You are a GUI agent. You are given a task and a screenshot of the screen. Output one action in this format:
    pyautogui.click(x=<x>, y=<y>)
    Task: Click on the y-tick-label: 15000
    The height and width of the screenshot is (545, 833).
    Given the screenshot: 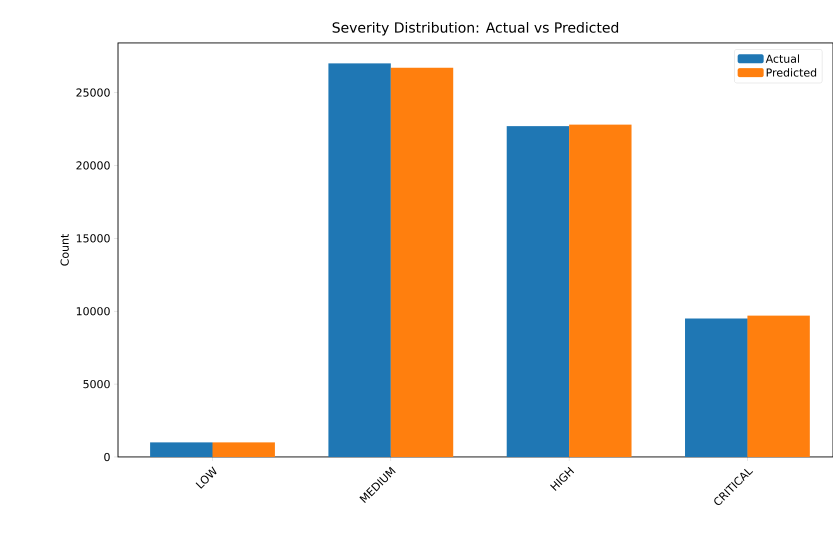 What is the action you would take?
    pyautogui.click(x=93, y=238)
    